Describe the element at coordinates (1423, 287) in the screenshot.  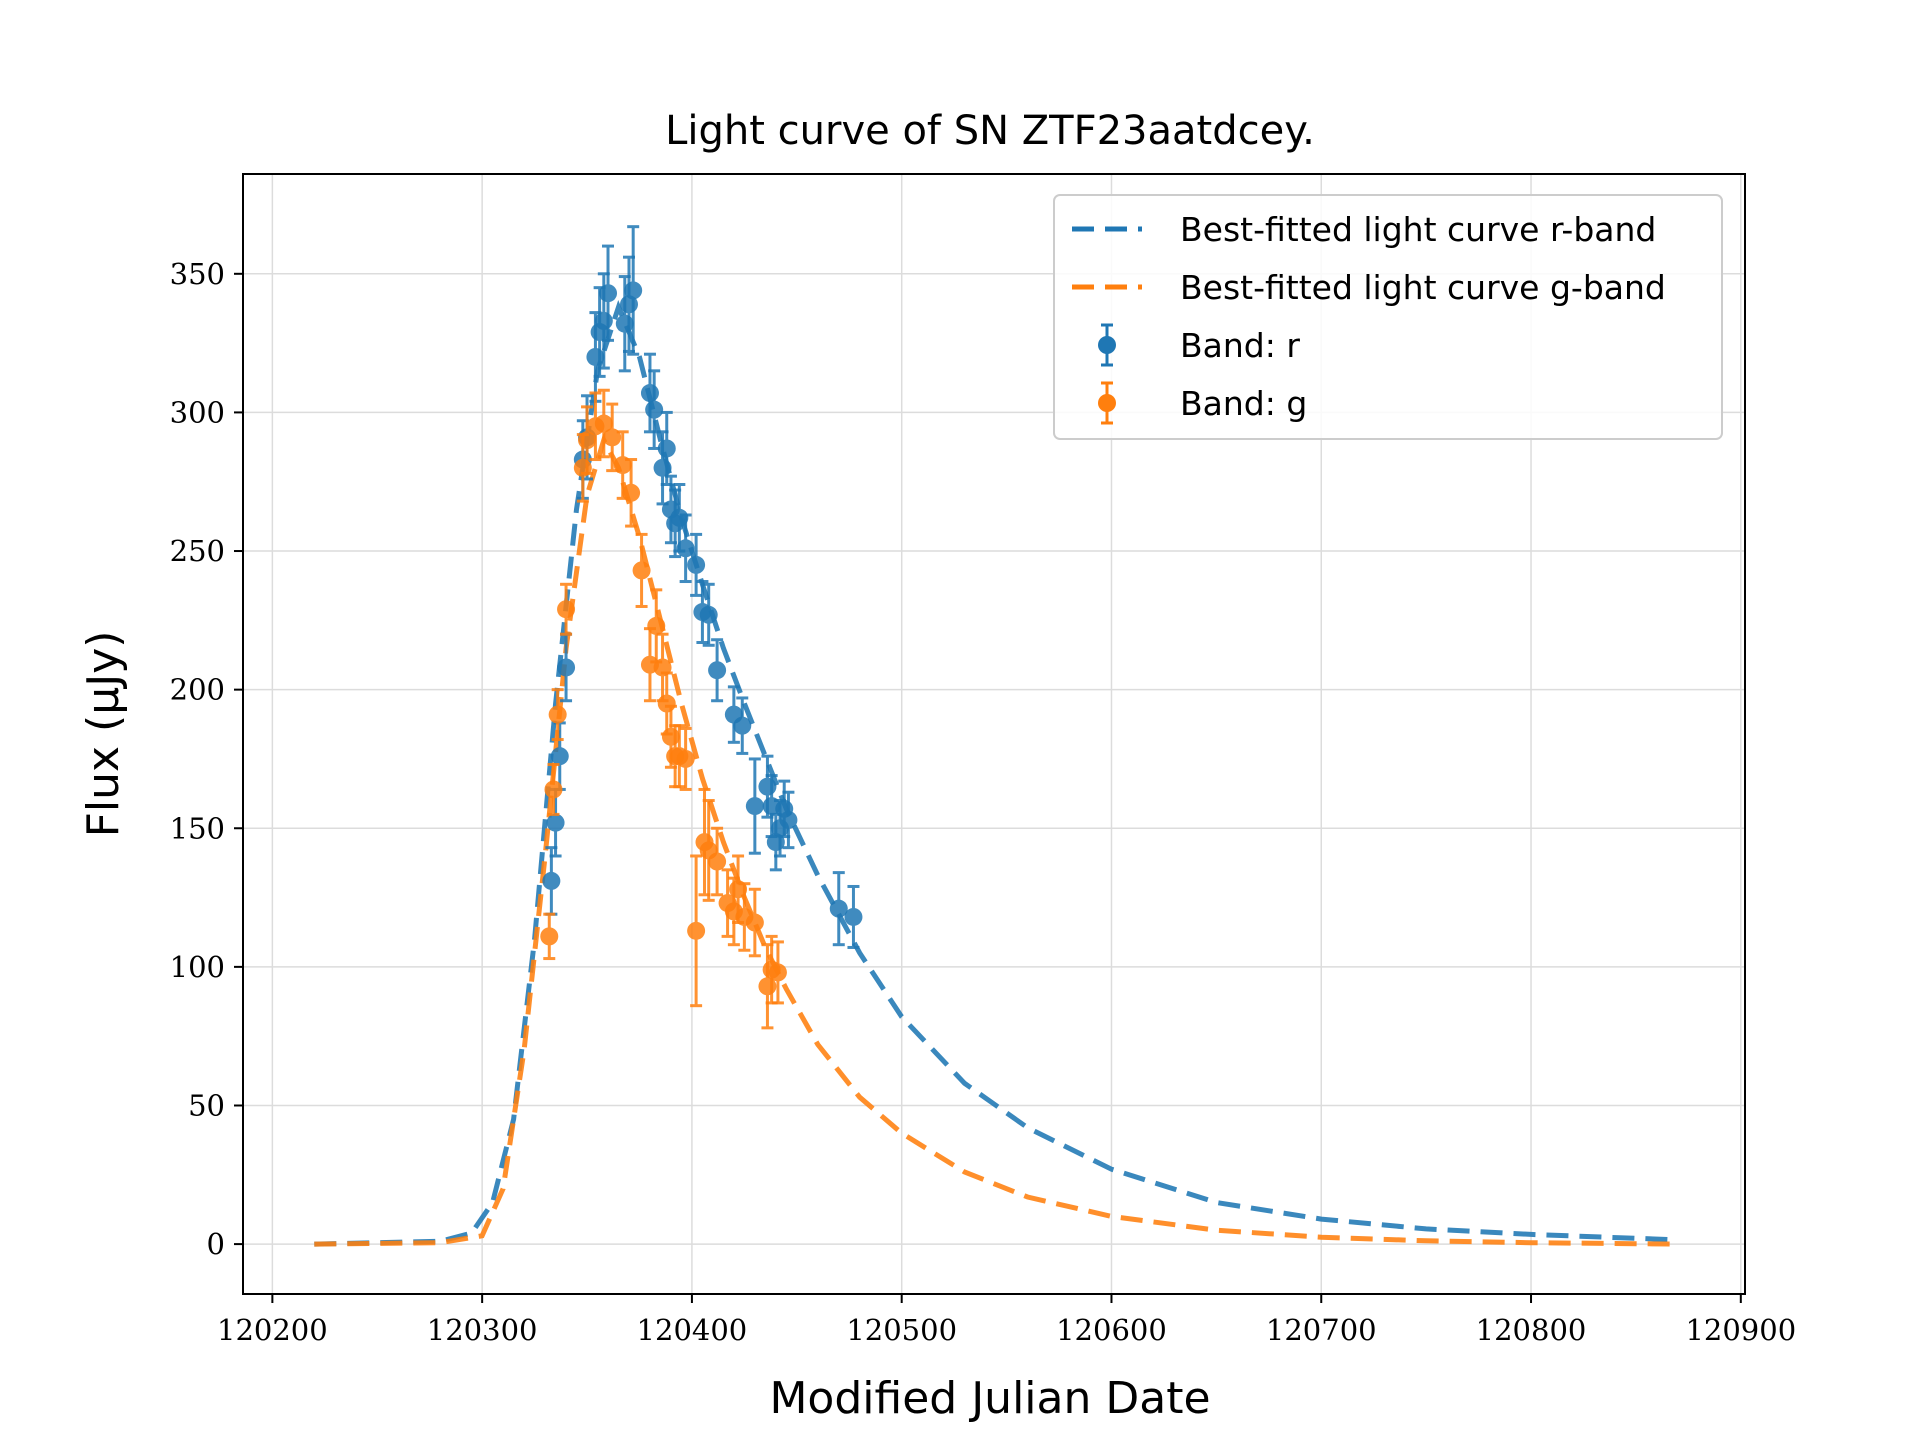
I see `legend-label: Best-fitted light curve g-band` at that location.